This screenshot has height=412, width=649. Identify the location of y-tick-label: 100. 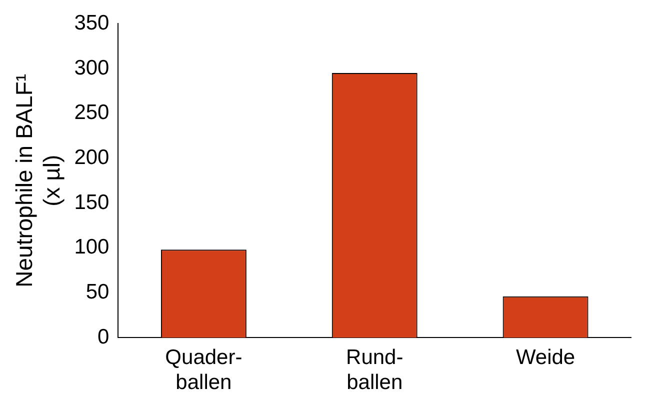
(92, 247).